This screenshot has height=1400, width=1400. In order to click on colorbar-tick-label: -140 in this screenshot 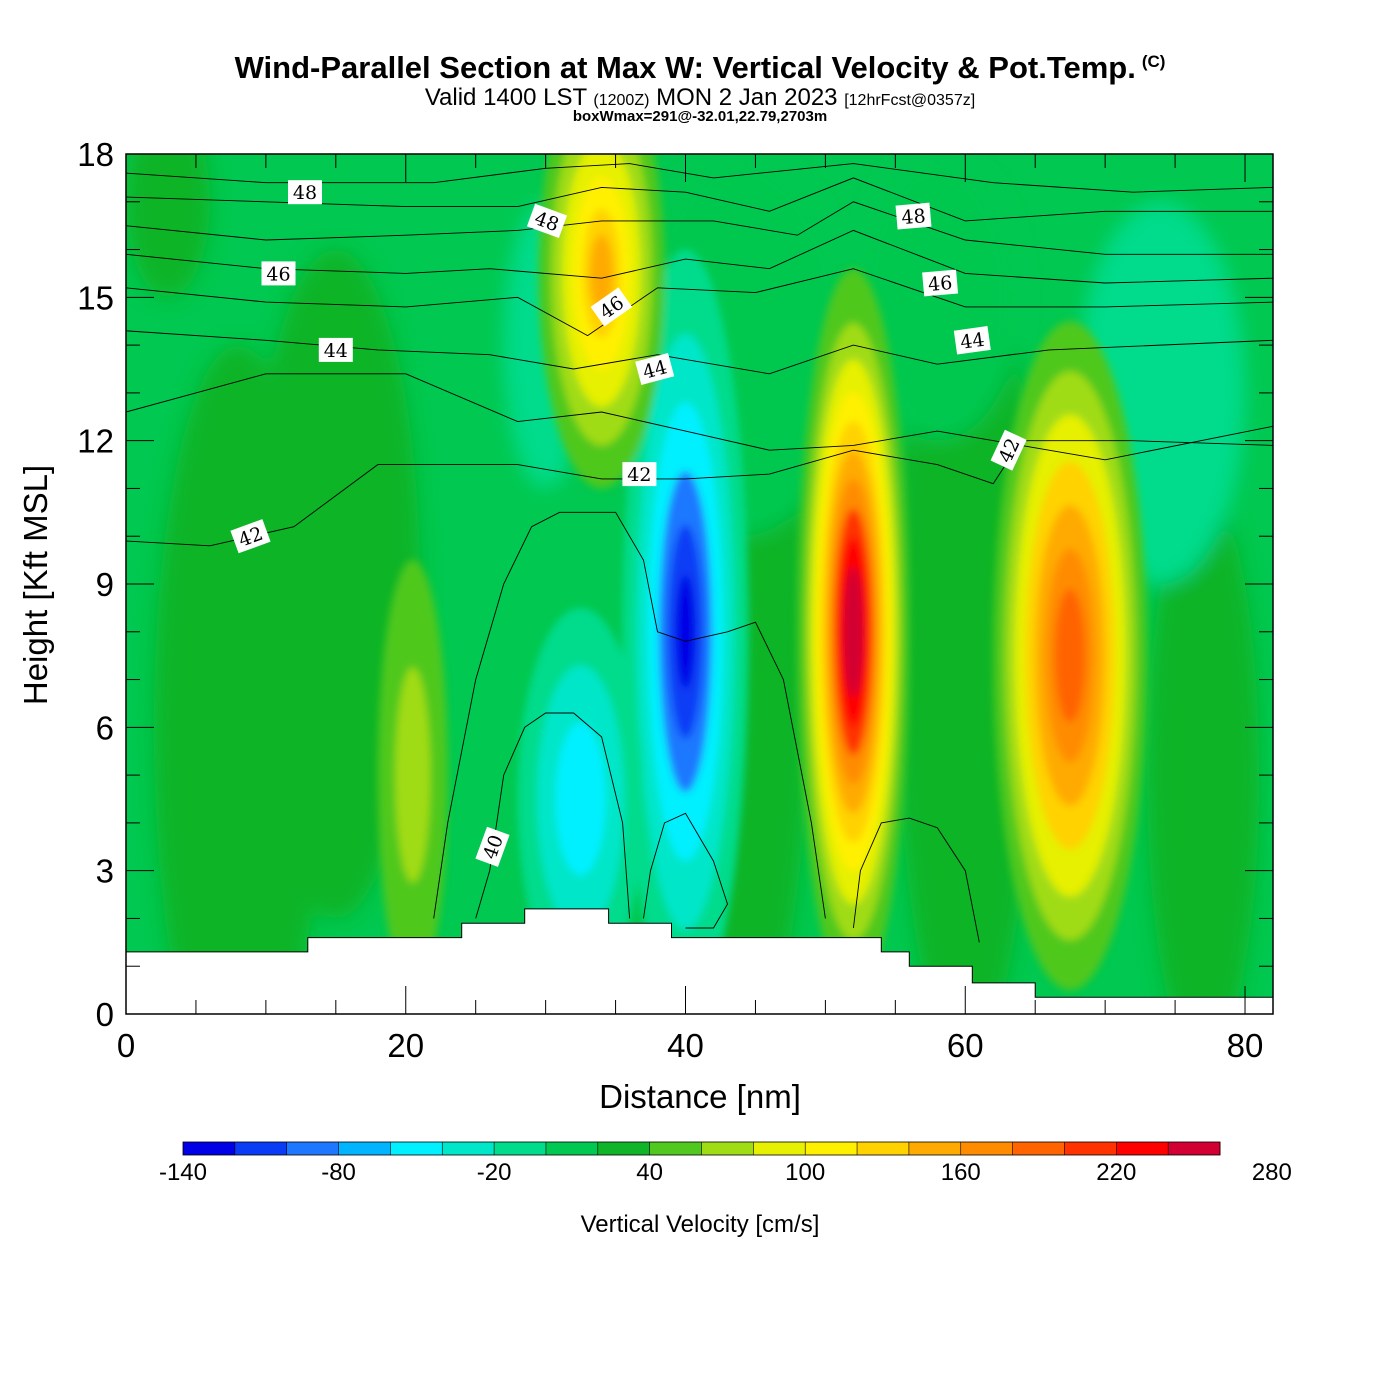, I will do `click(183, 1172)`.